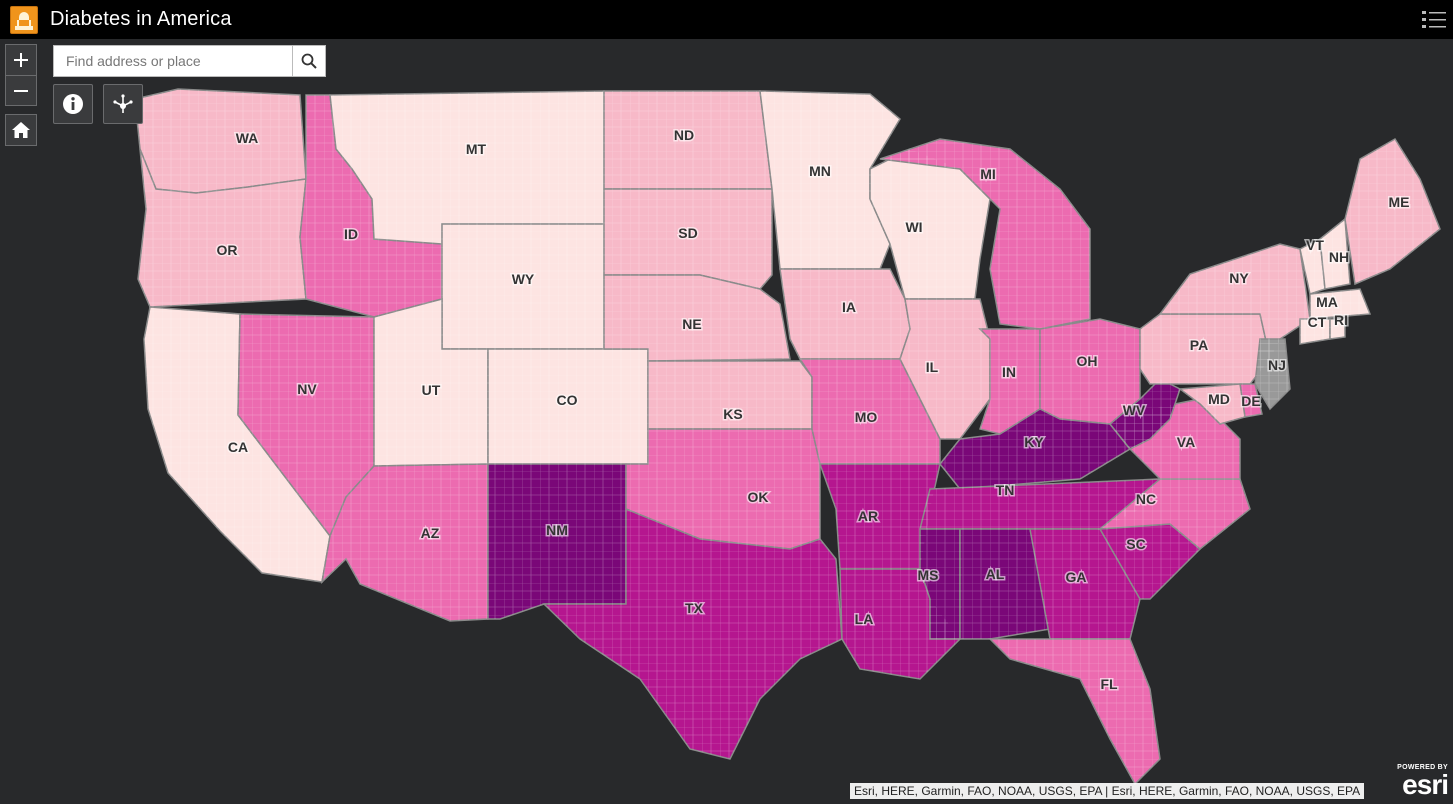 Image resolution: width=1453 pixels, height=804 pixels. What do you see at coordinates (351, 234) in the screenshot?
I see `state-label-id: ID` at bounding box center [351, 234].